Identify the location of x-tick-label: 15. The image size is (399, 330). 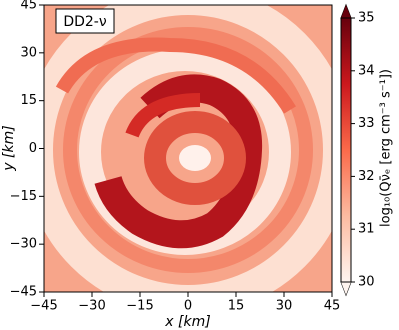
(236, 306).